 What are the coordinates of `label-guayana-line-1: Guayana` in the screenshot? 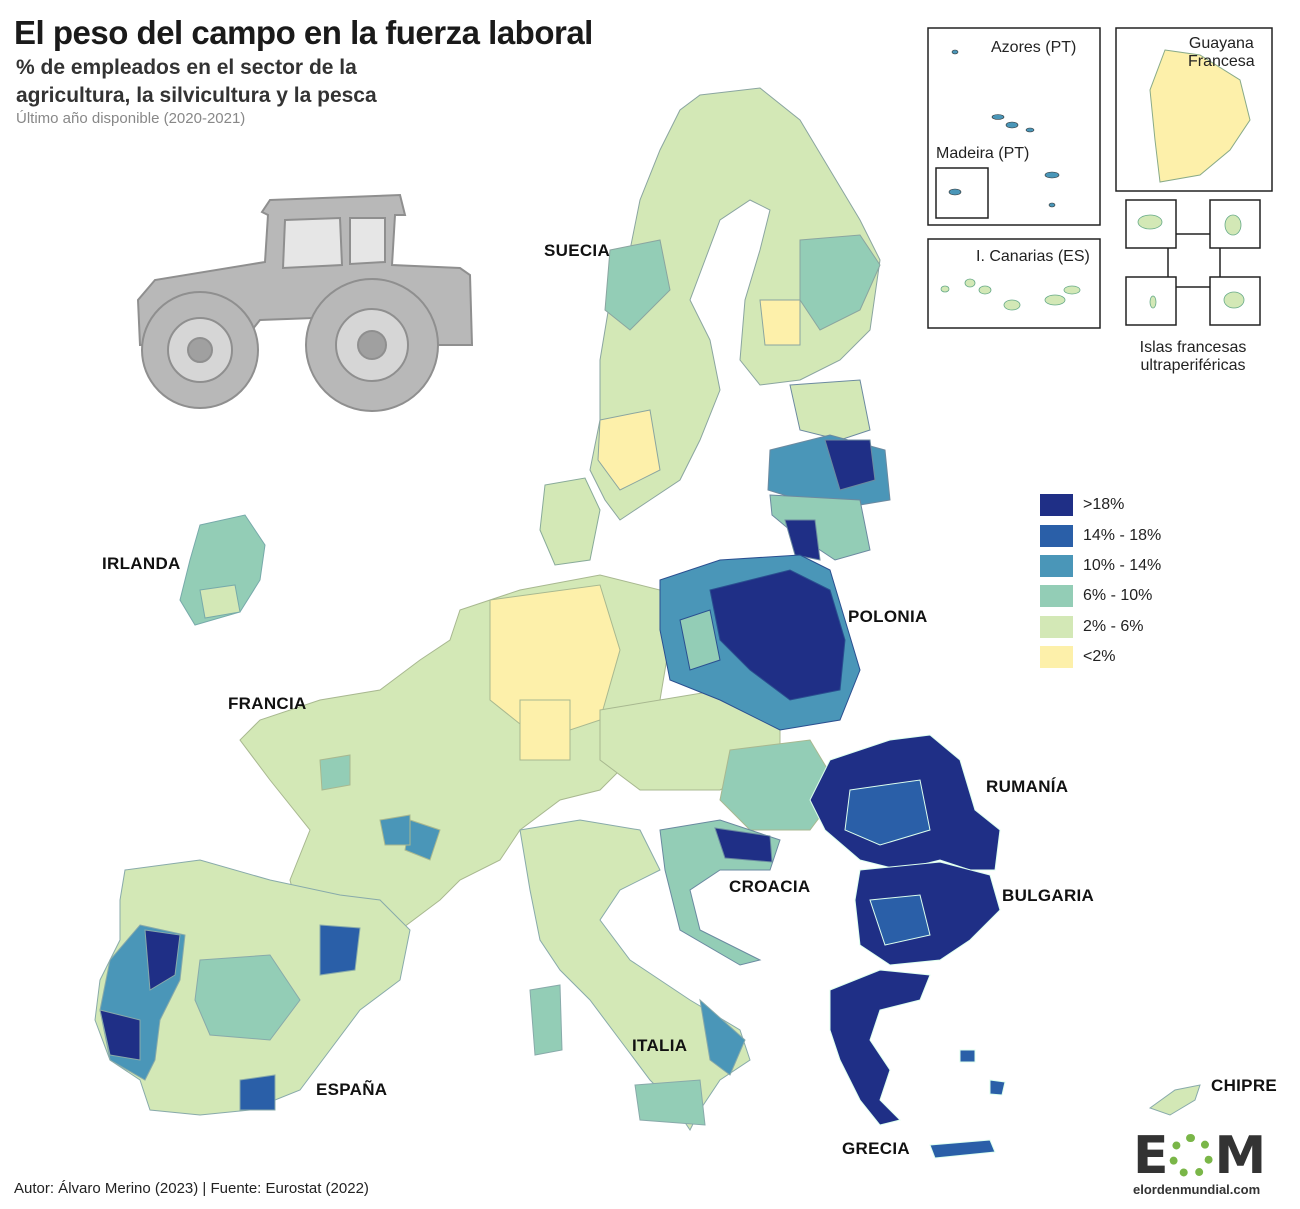 It's located at (1221, 43).